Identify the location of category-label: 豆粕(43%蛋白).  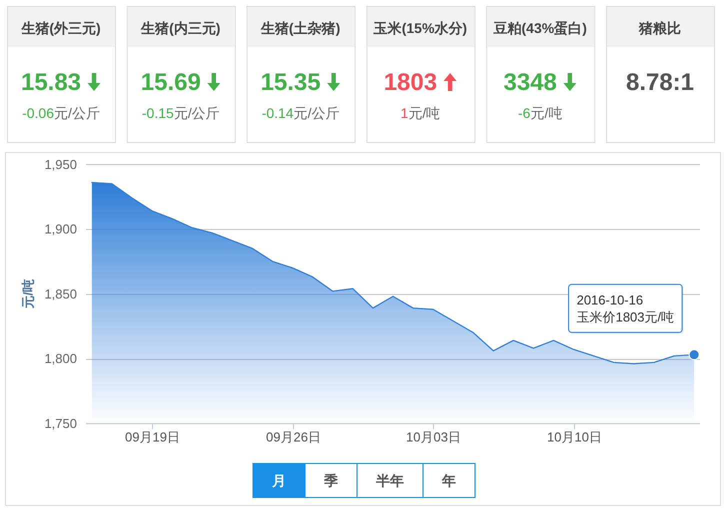
(539, 28).